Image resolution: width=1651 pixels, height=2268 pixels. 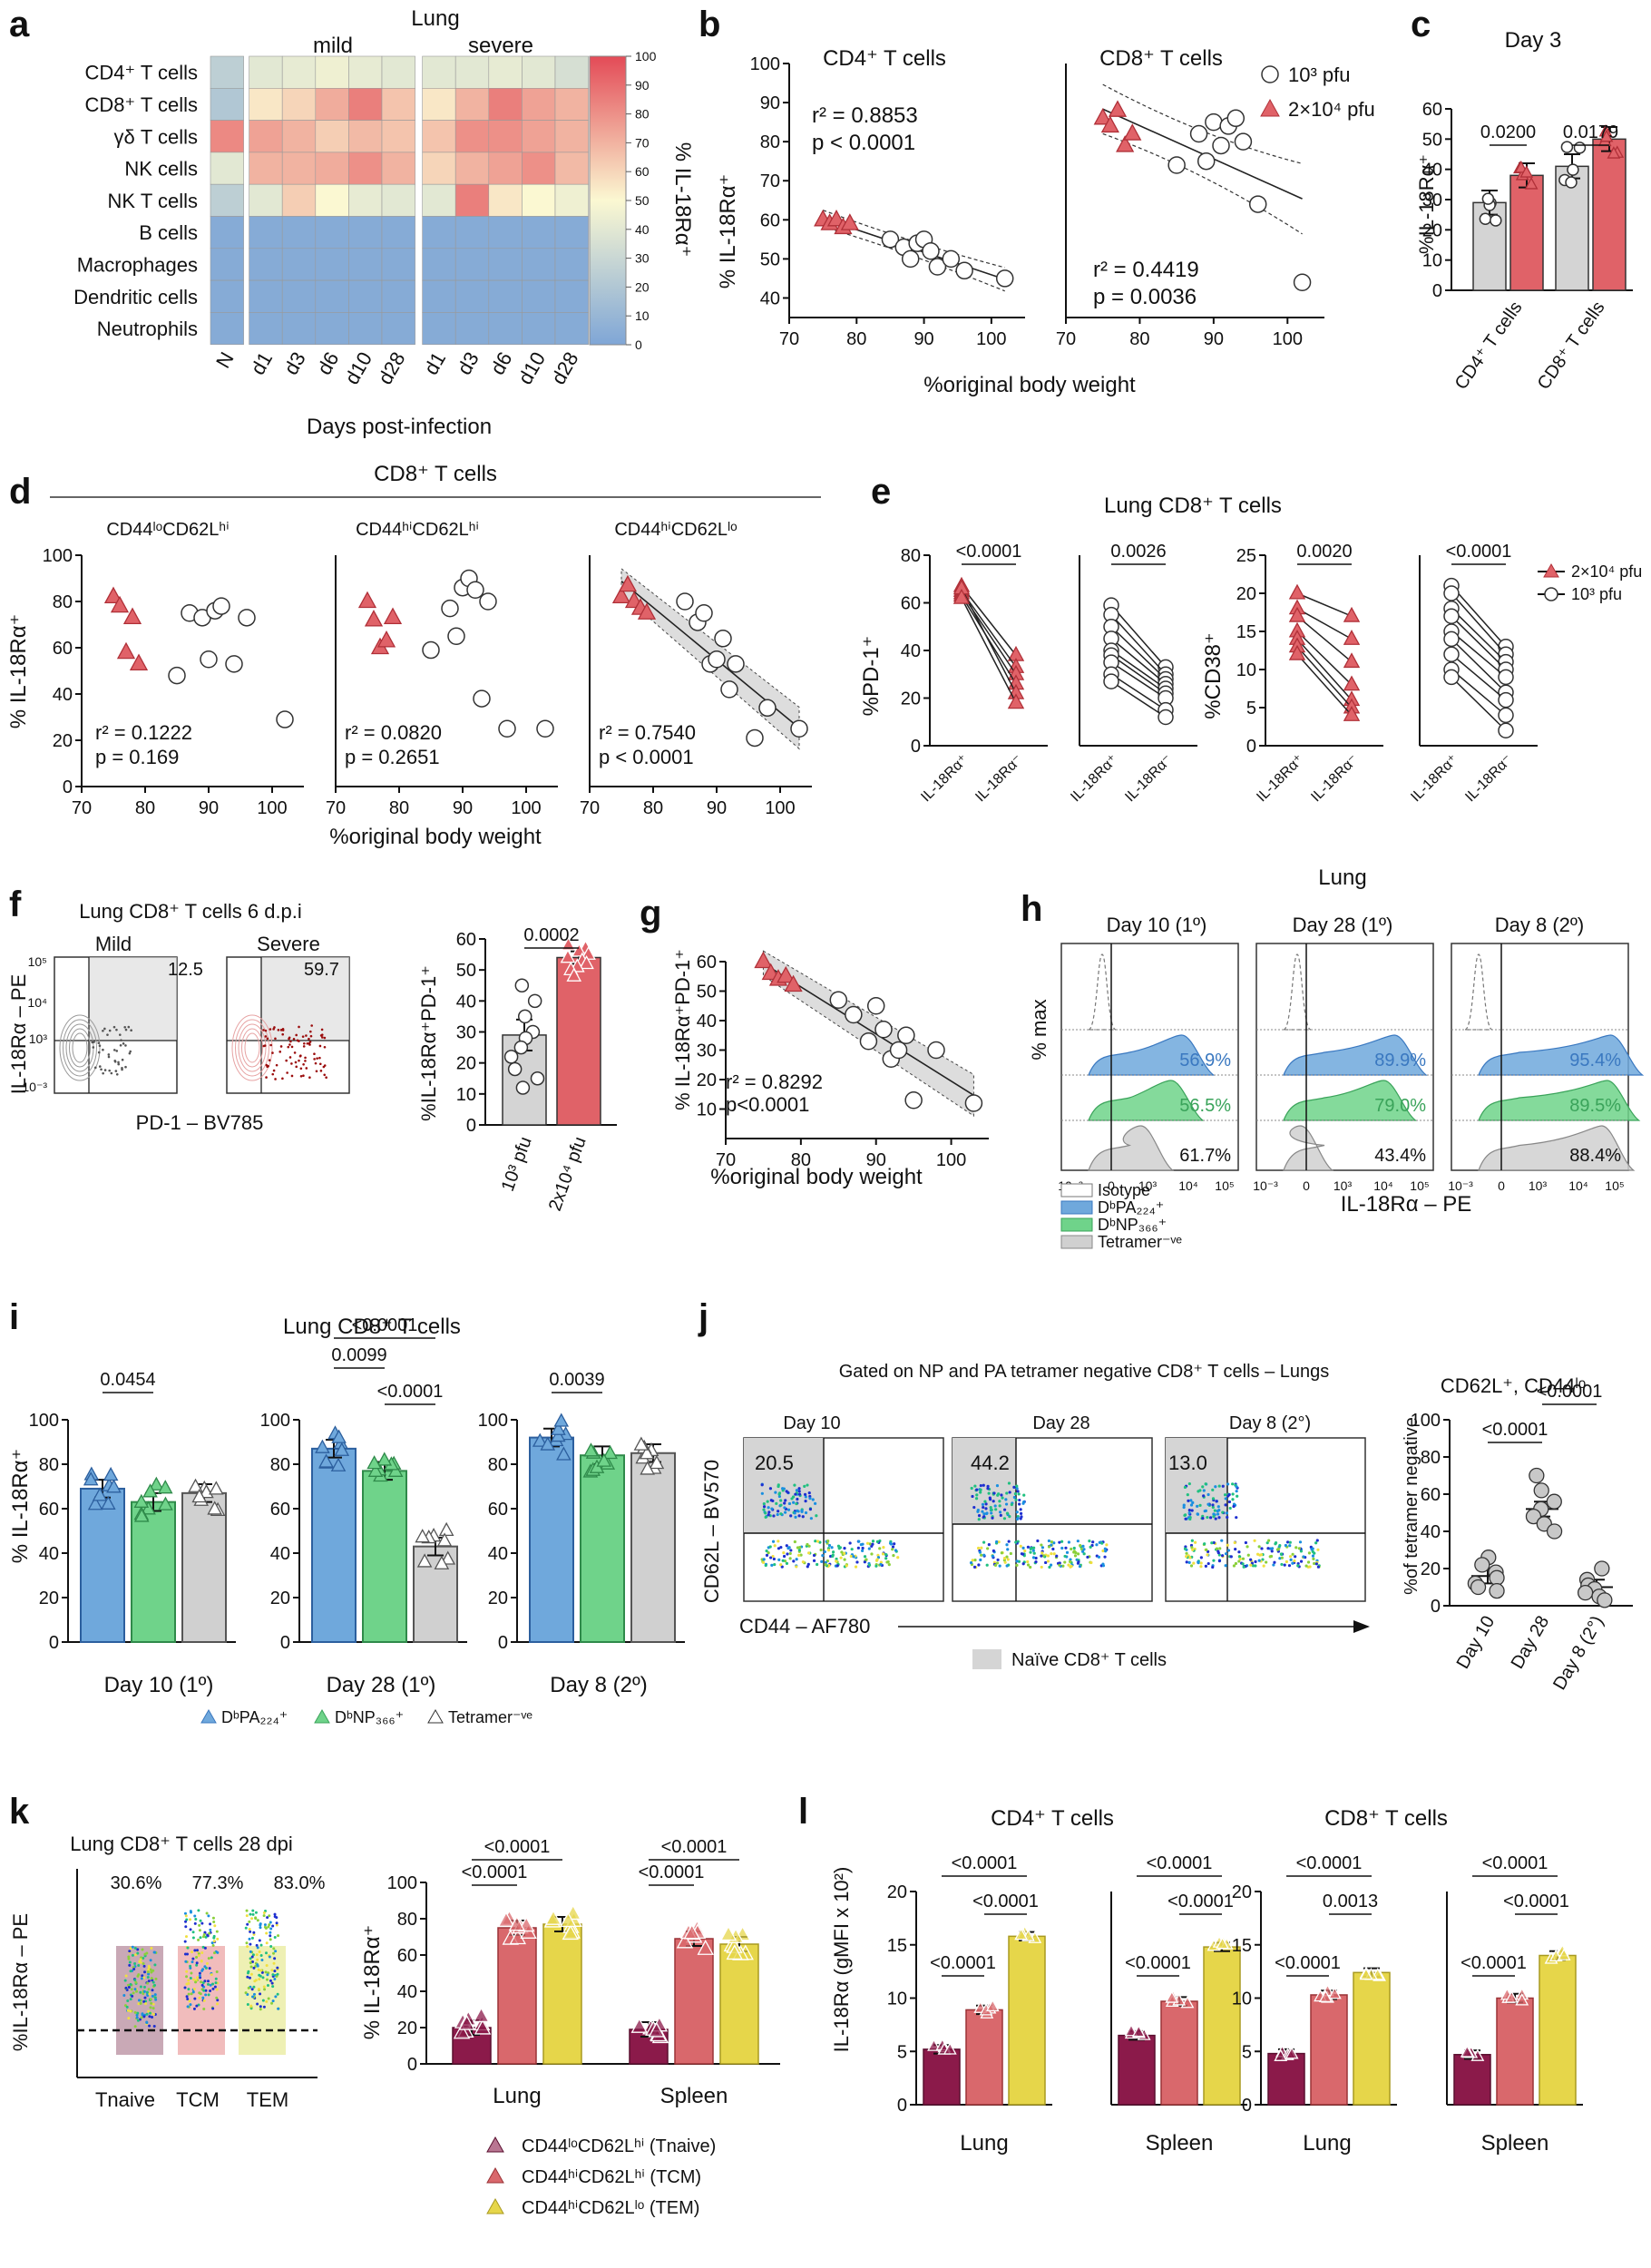 What do you see at coordinates (1329, 2050) in the screenshot?
I see `l3-bar` at bounding box center [1329, 2050].